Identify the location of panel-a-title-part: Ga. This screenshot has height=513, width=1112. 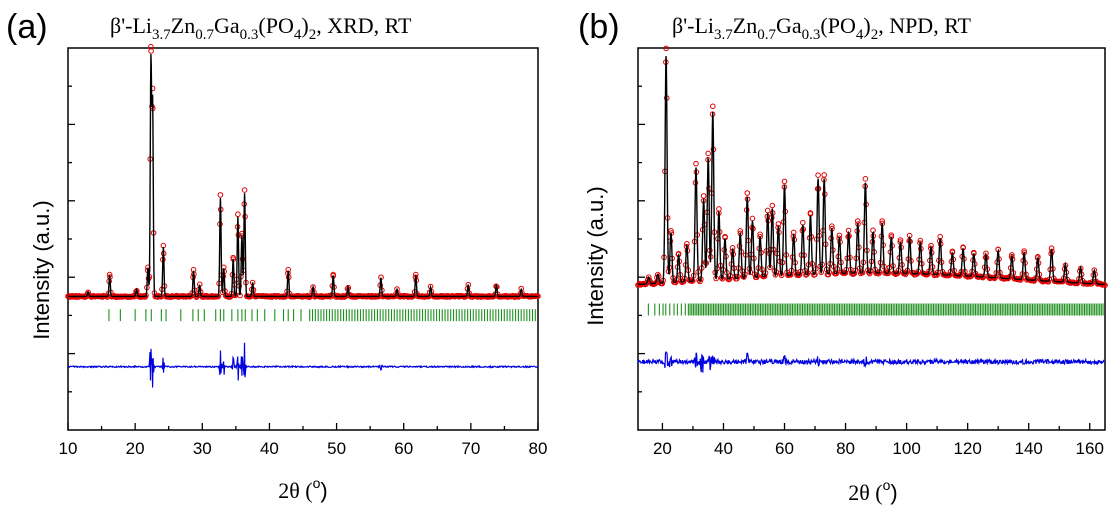
(227, 25).